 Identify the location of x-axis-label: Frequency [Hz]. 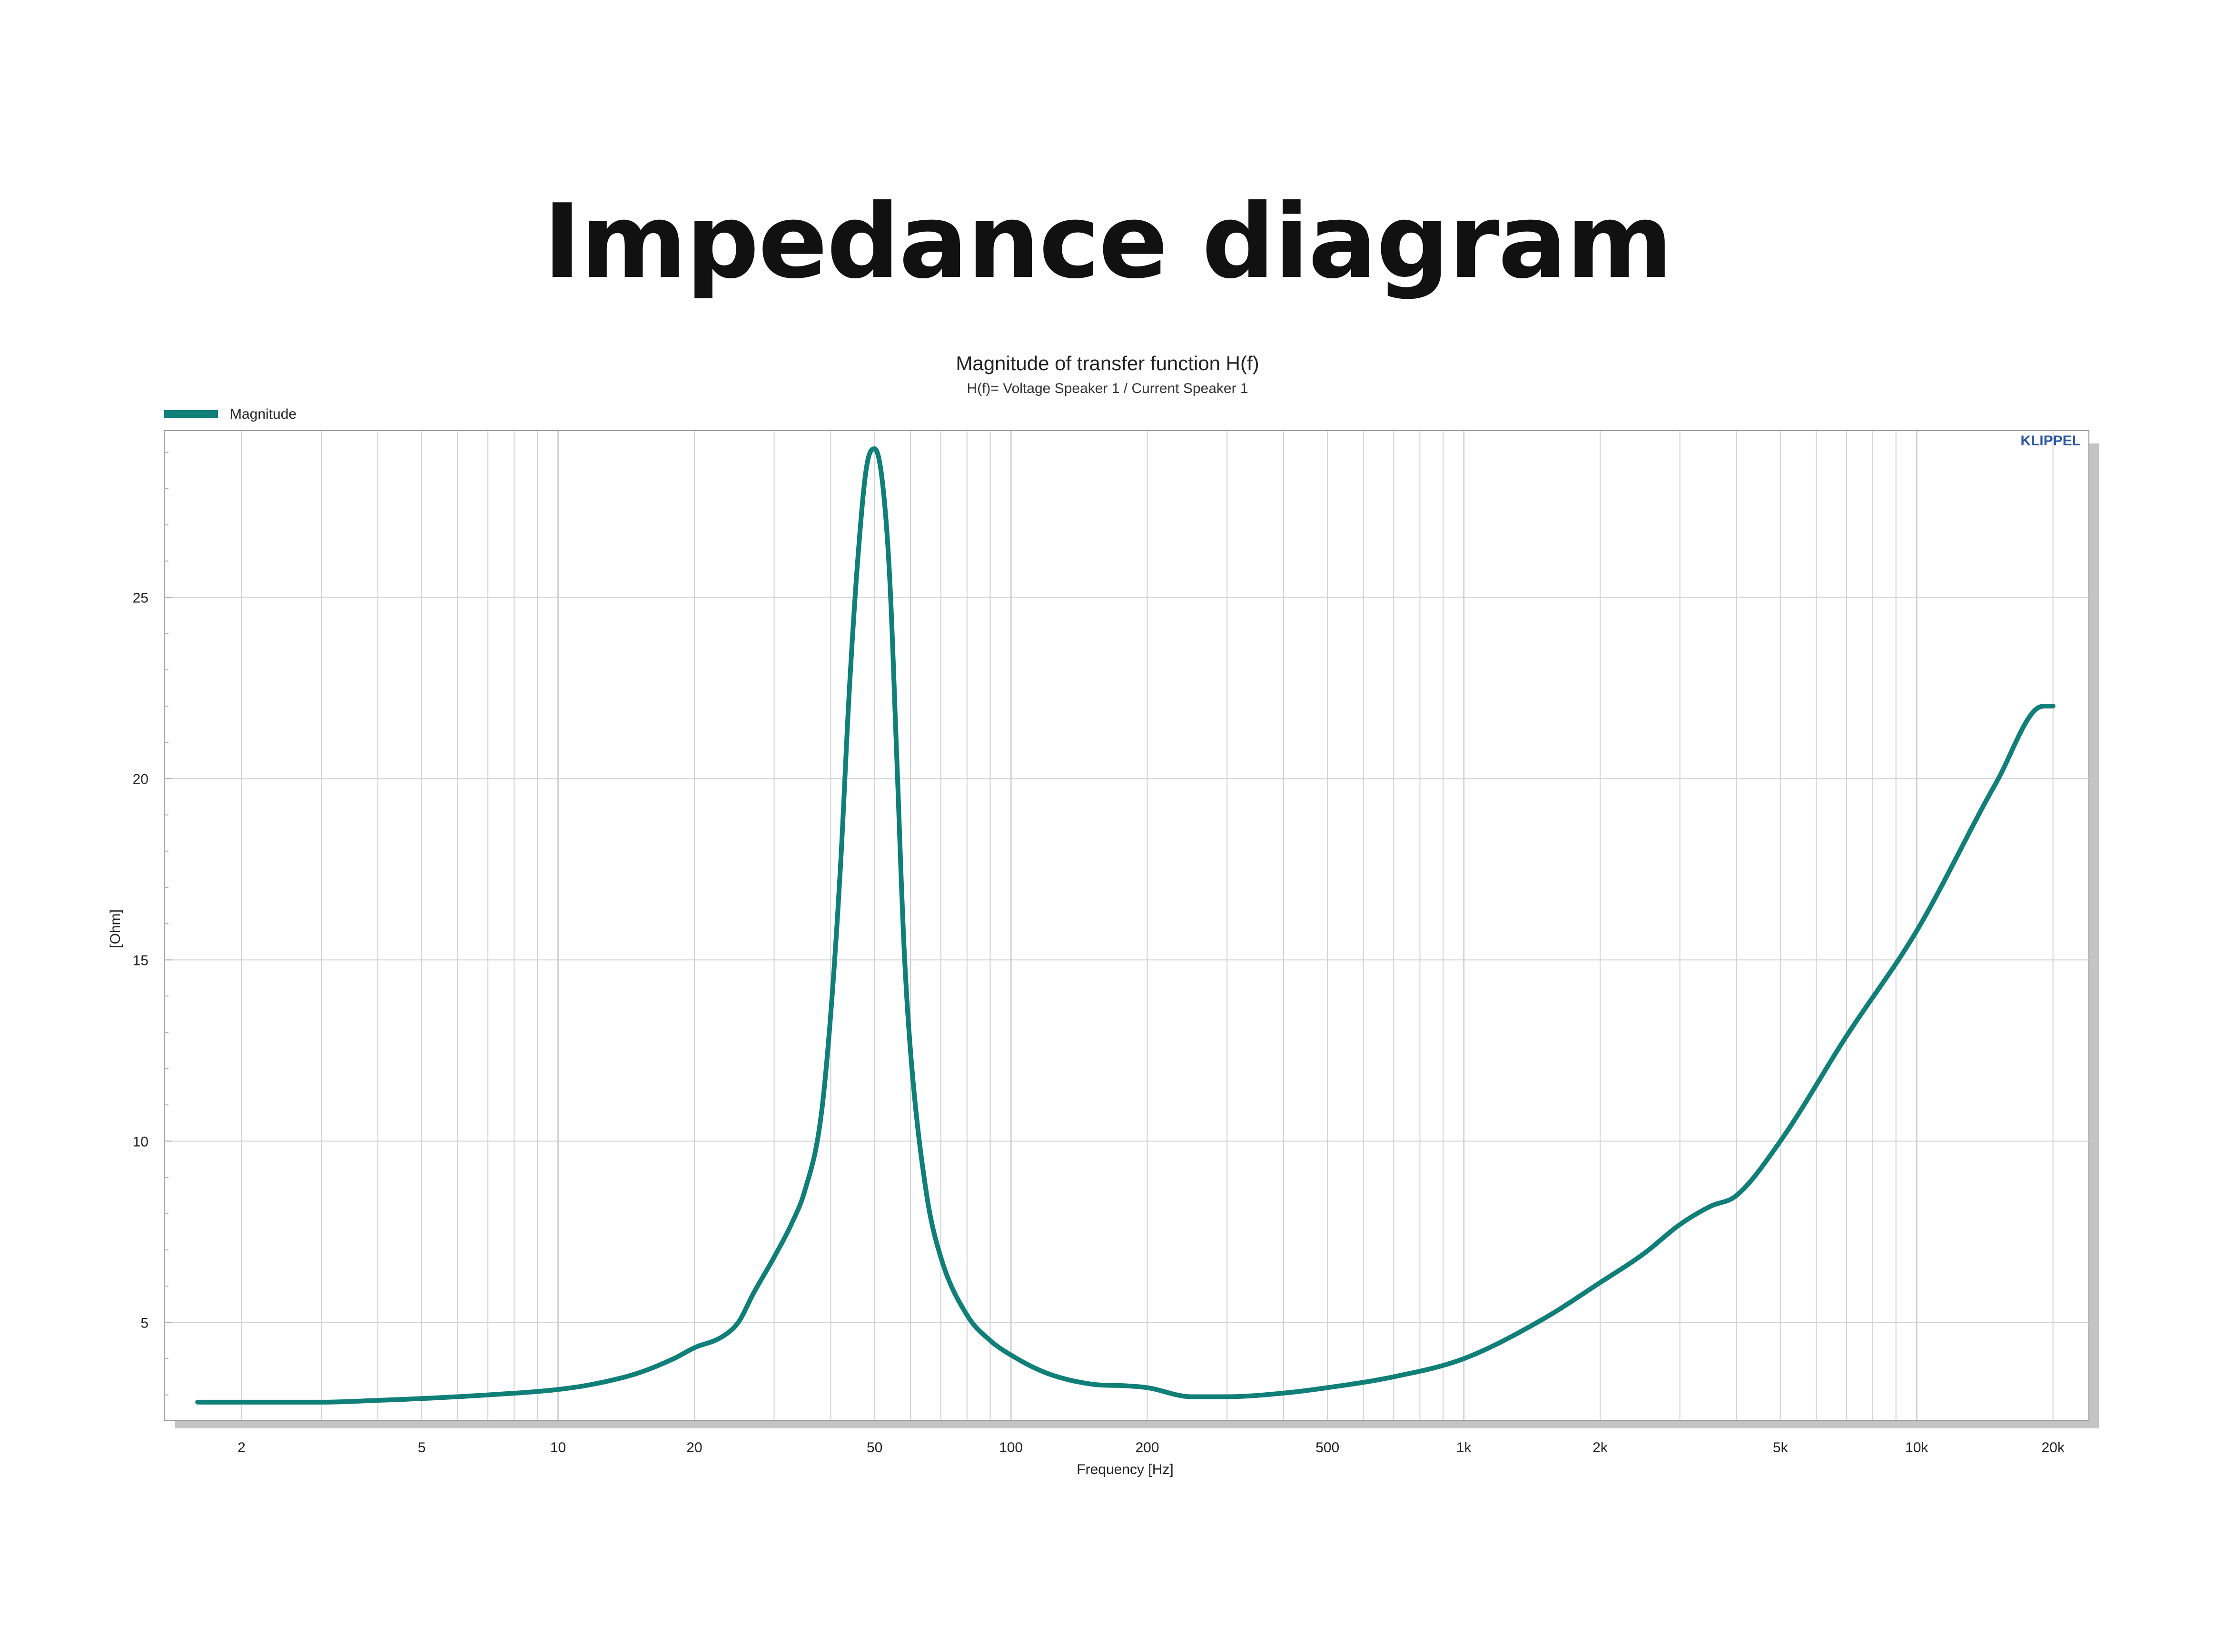
(1125, 1470).